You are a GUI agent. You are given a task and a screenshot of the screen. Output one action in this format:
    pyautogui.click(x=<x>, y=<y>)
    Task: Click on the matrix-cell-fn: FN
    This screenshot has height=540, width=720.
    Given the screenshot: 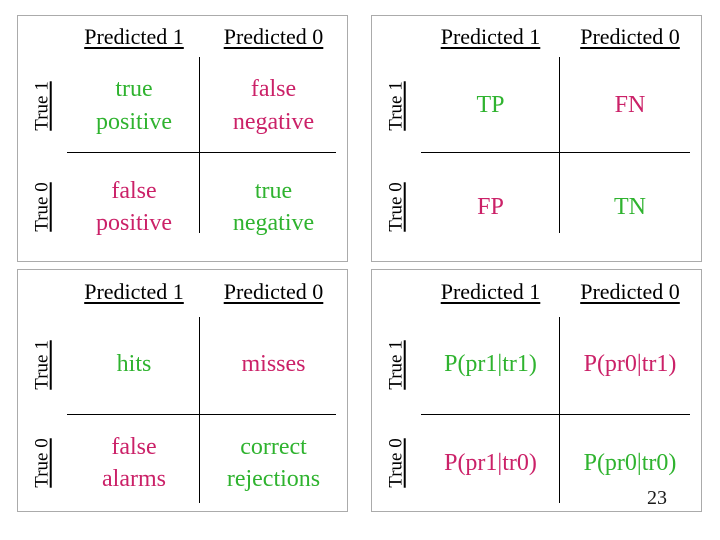 What is the action you would take?
    pyautogui.click(x=630, y=105)
    